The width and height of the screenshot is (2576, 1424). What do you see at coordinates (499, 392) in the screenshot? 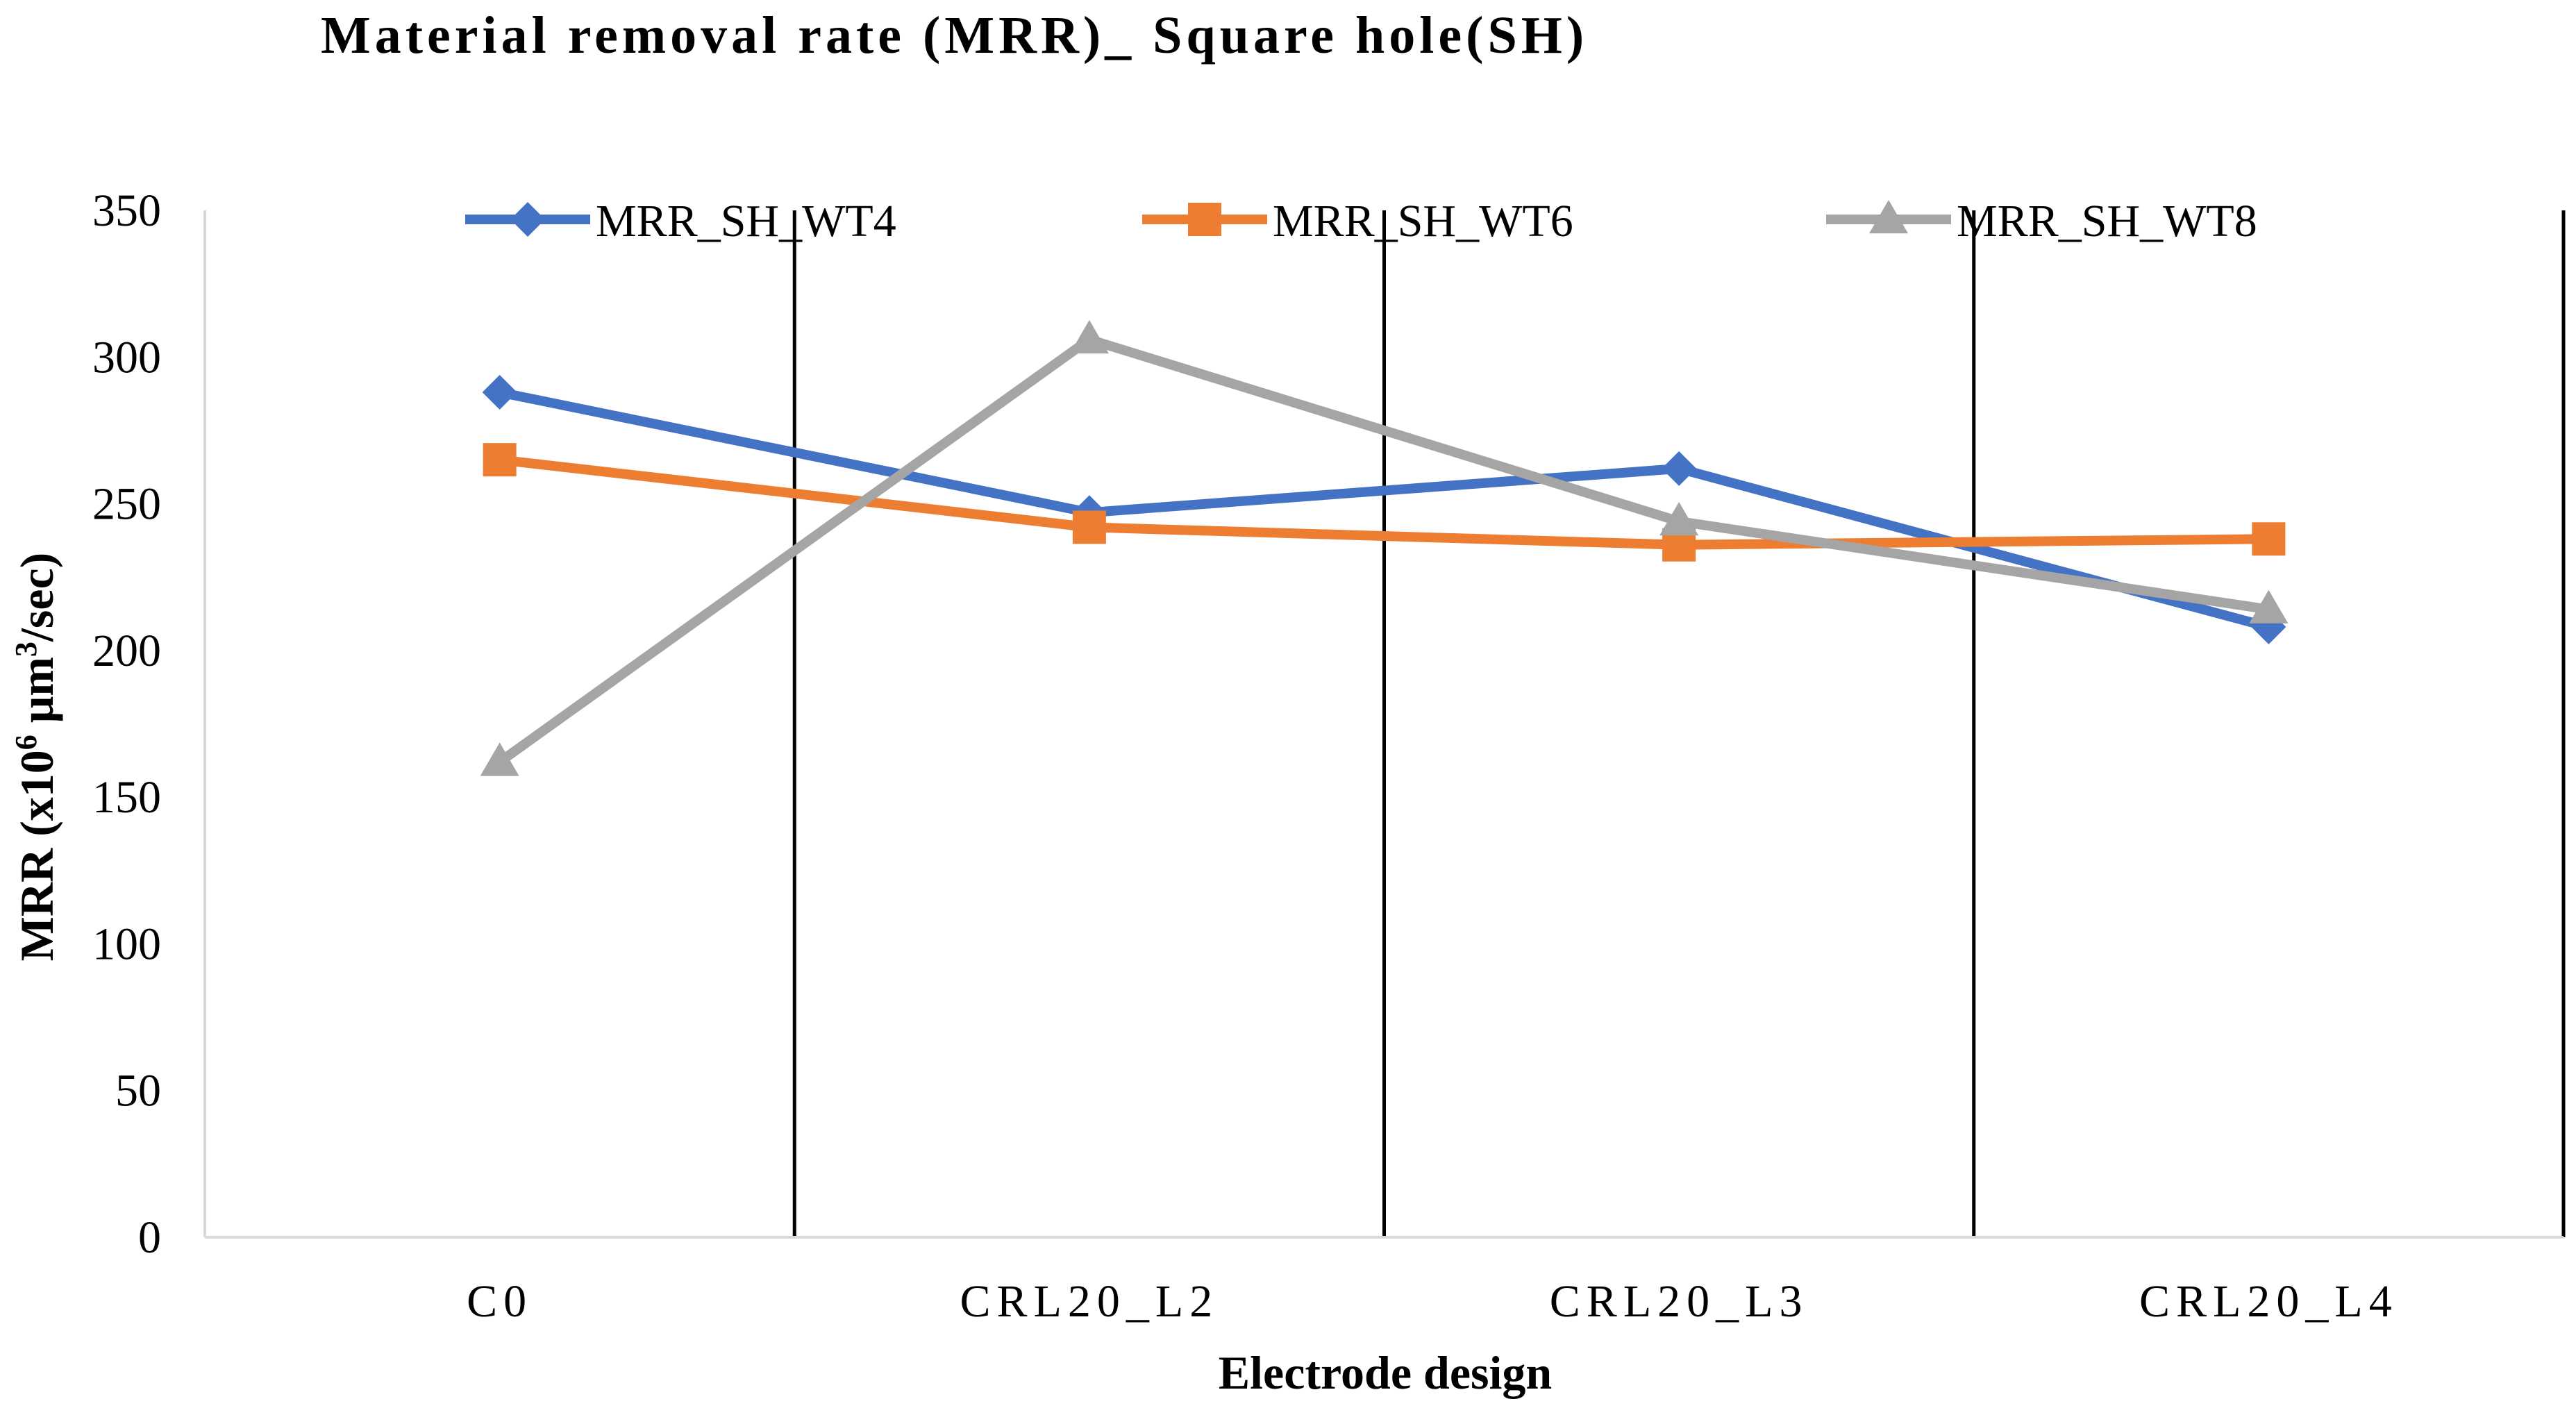
I see `data-point-mrr-sh-wt4-c0` at bounding box center [499, 392].